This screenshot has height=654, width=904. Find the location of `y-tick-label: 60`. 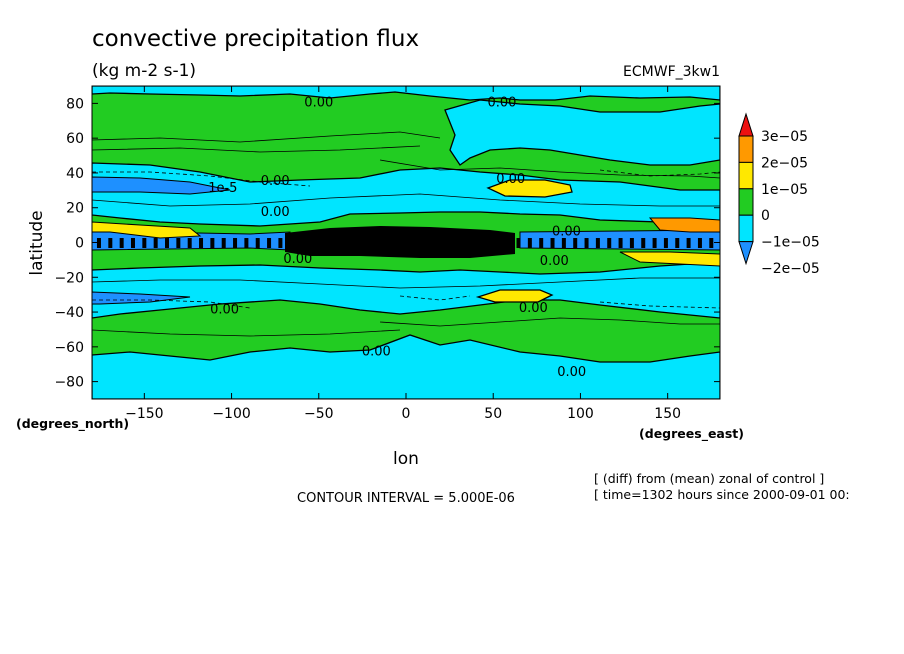

y-tick-label: 60 is located at coordinates (75, 139).